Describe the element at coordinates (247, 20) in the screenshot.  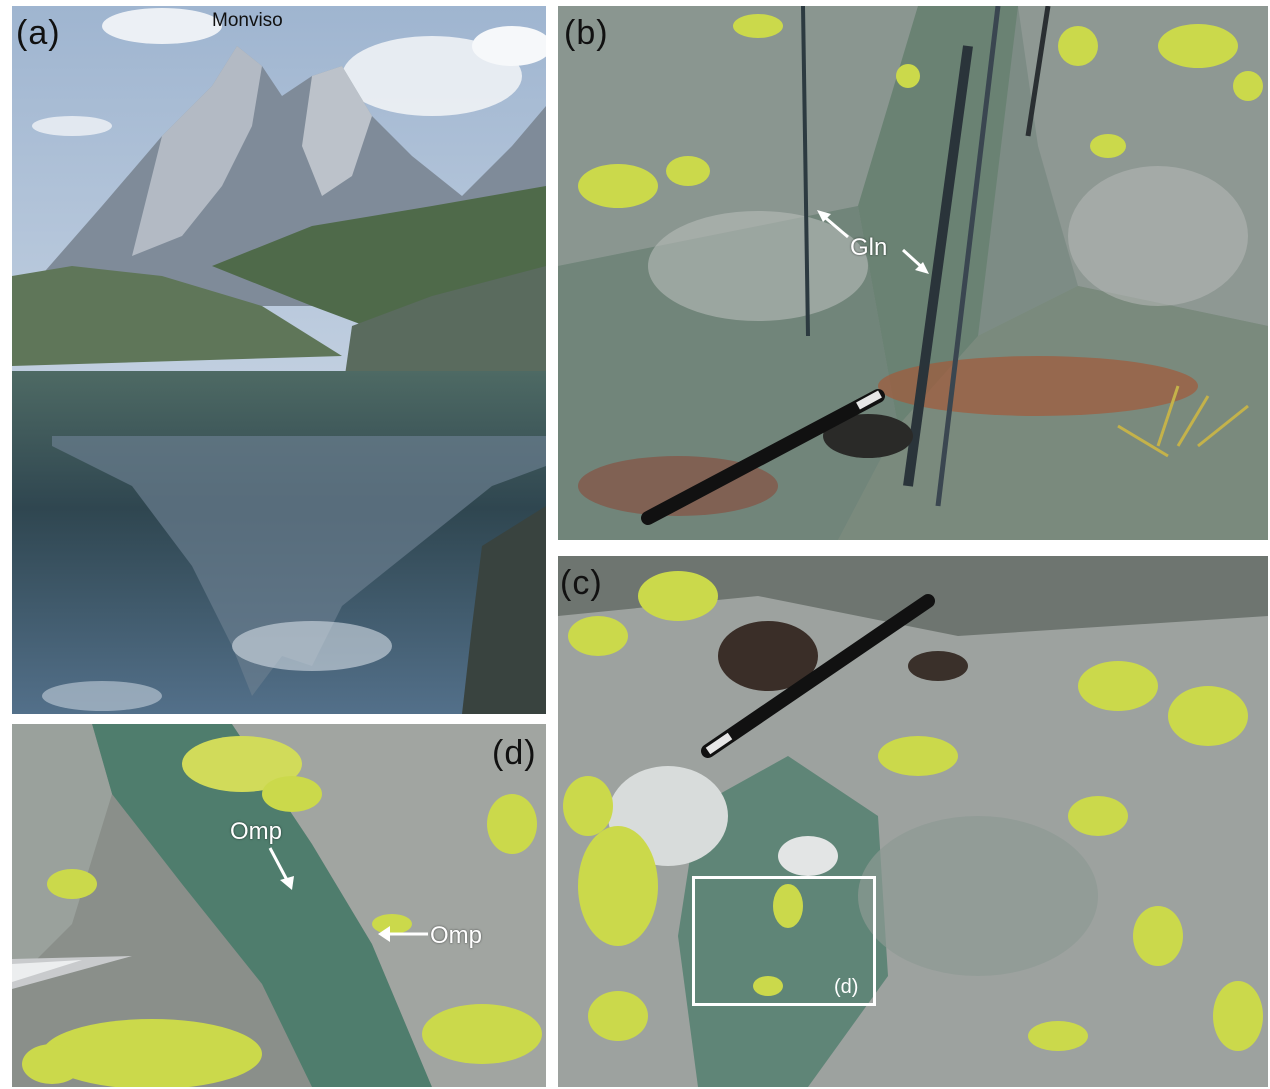
I see `monviso-label: Monviso` at that location.